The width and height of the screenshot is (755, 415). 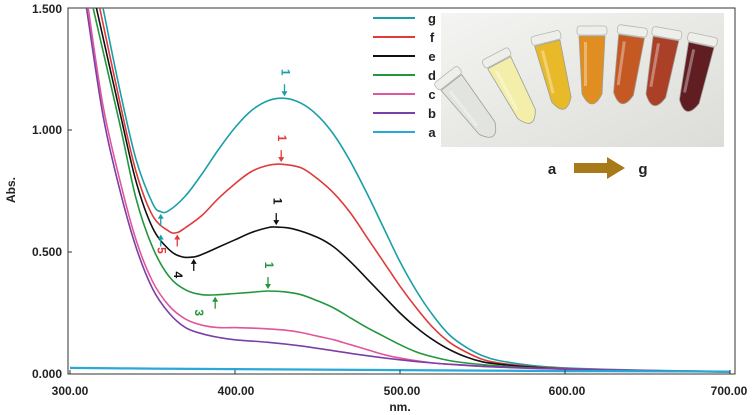 What do you see at coordinates (11, 190) in the screenshot?
I see `y-axis-label: Abs.` at bounding box center [11, 190].